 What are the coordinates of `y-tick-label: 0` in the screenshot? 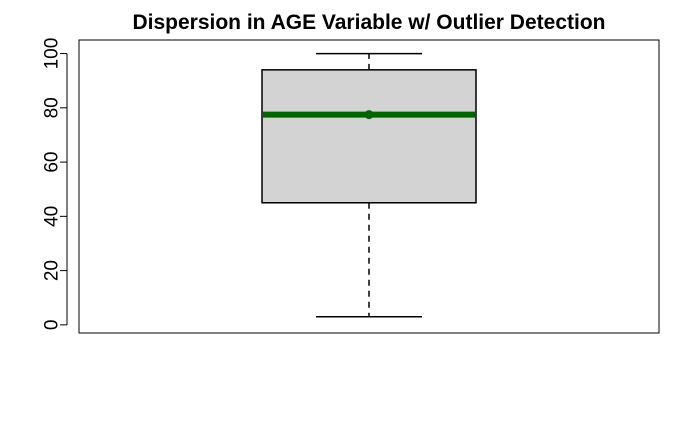 It's located at (52, 325).